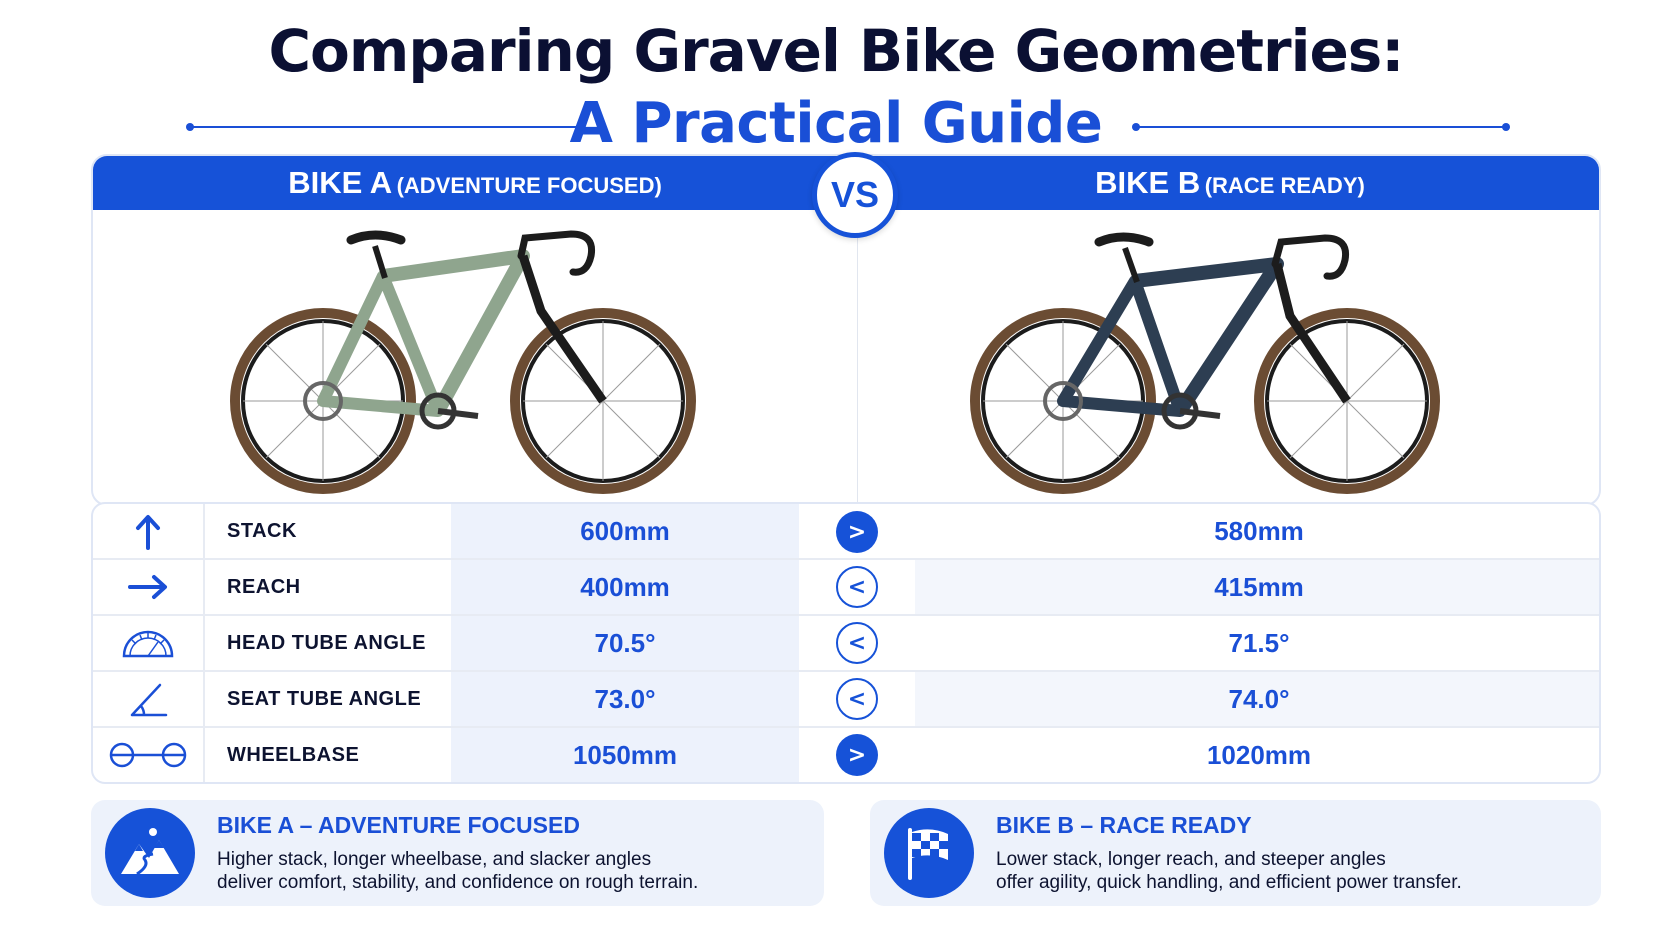 The width and height of the screenshot is (1672, 941). Describe the element at coordinates (1257, 587) in the screenshot. I see `bike-b-value: 415mm` at that location.